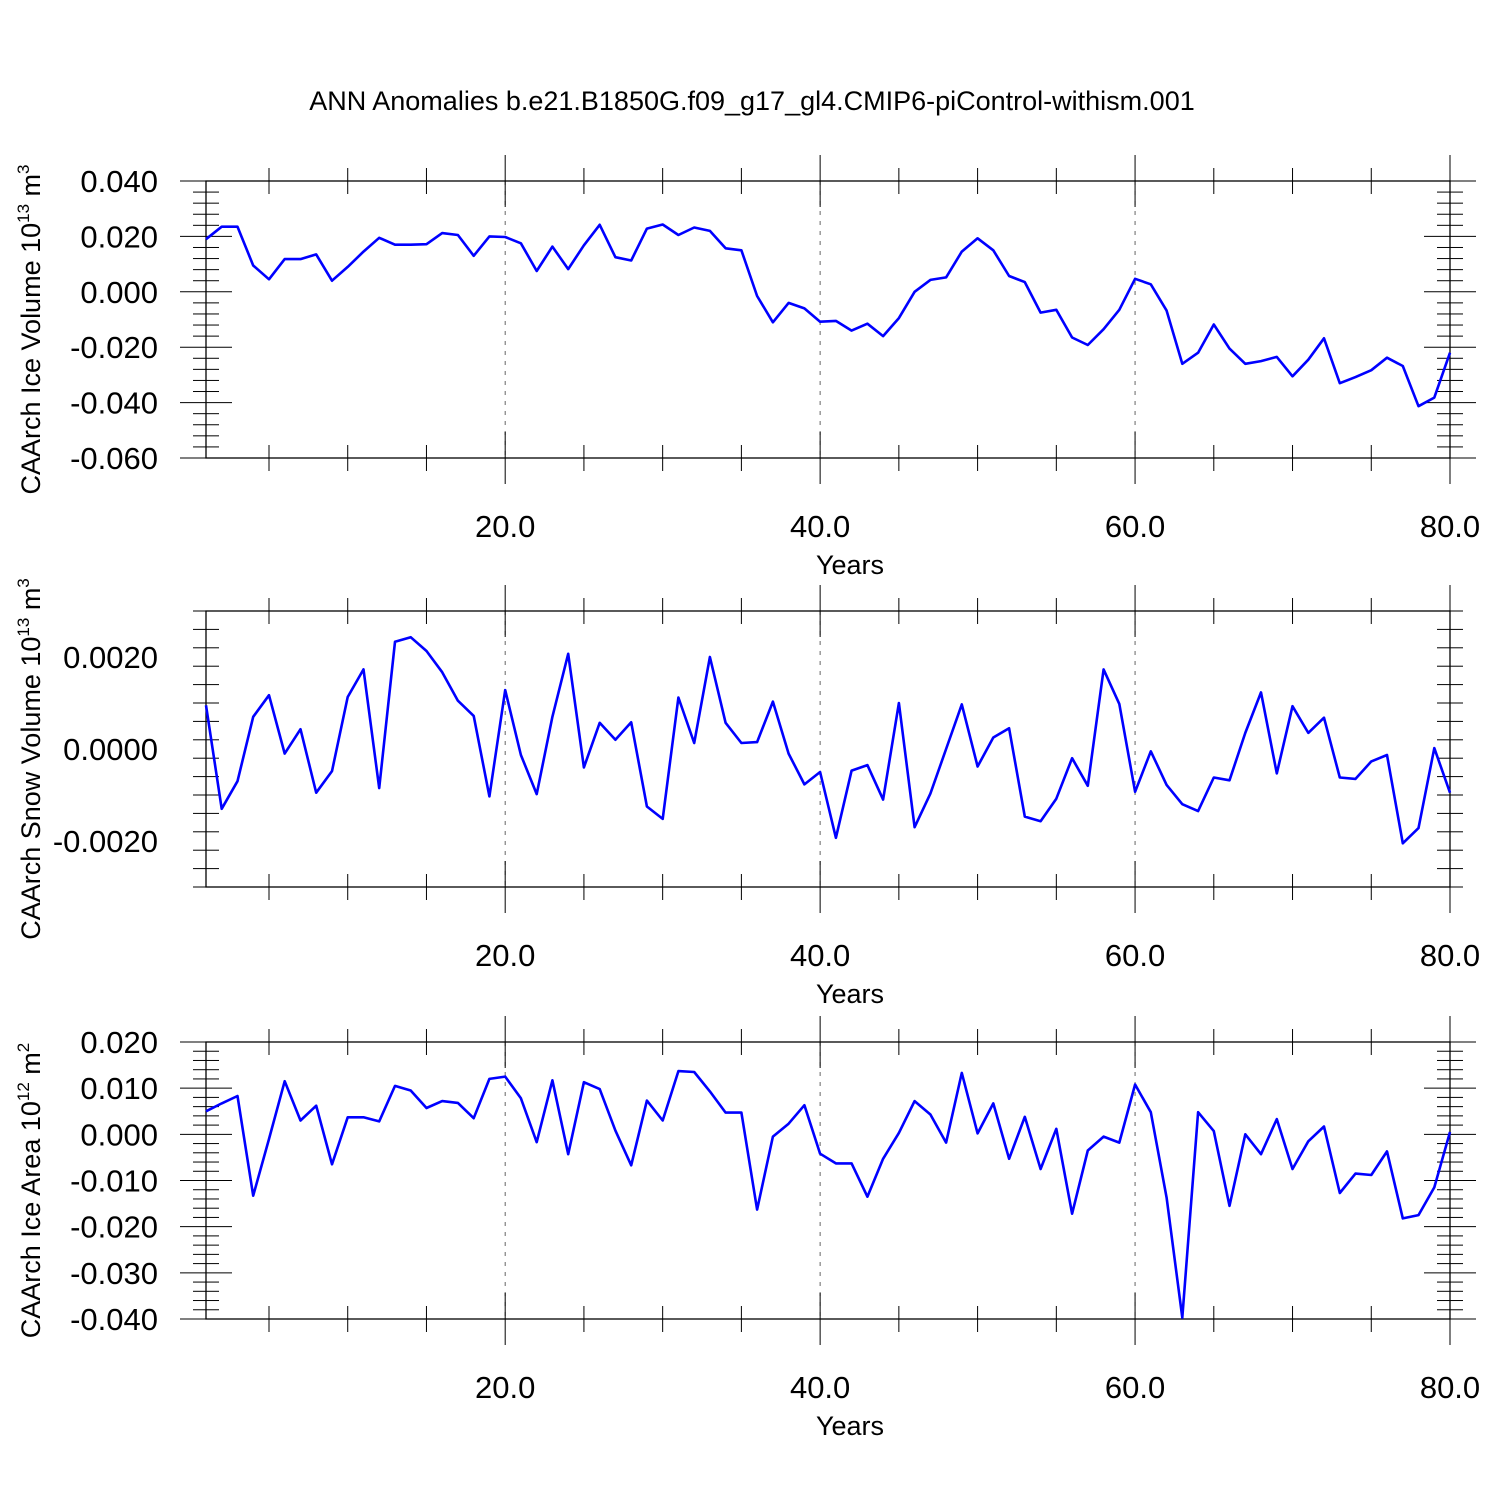 This screenshot has height=1500, width=1500. What do you see at coordinates (114, 1273) in the screenshot?
I see `y-tick-label: -0.030` at bounding box center [114, 1273].